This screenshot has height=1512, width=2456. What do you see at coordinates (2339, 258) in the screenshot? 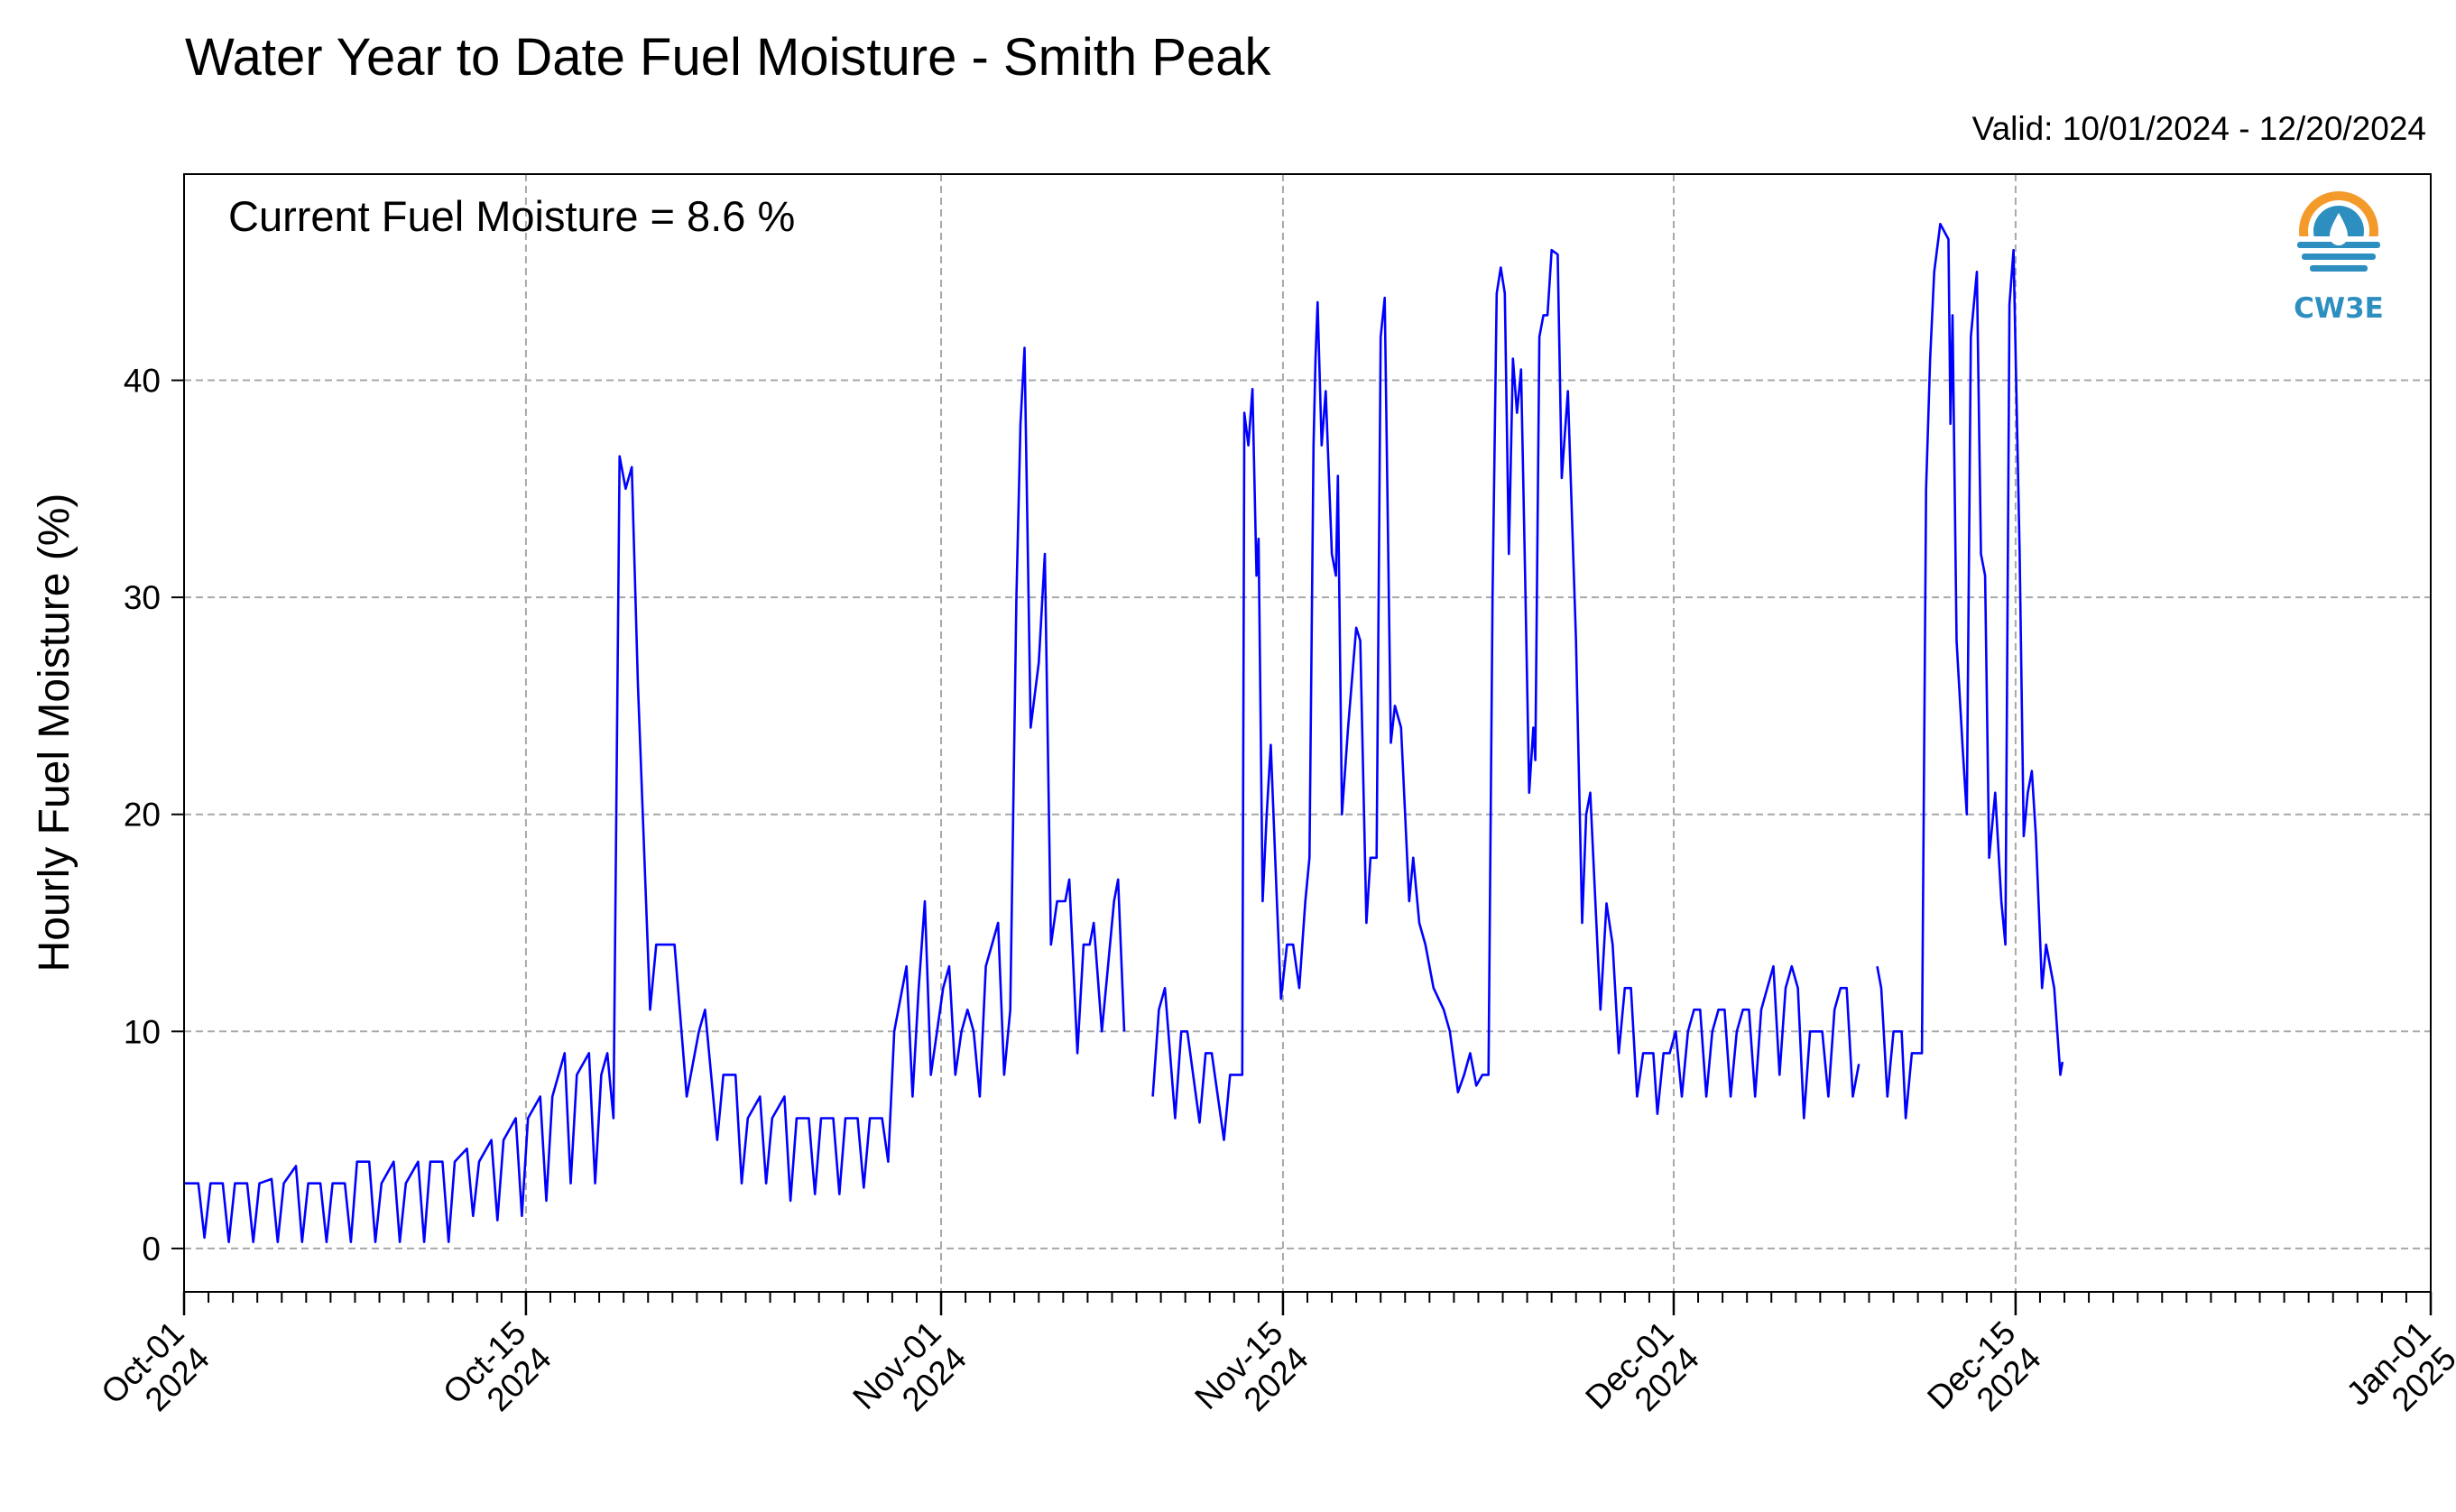
I see `cw3e-logo: CW3E` at bounding box center [2339, 258].